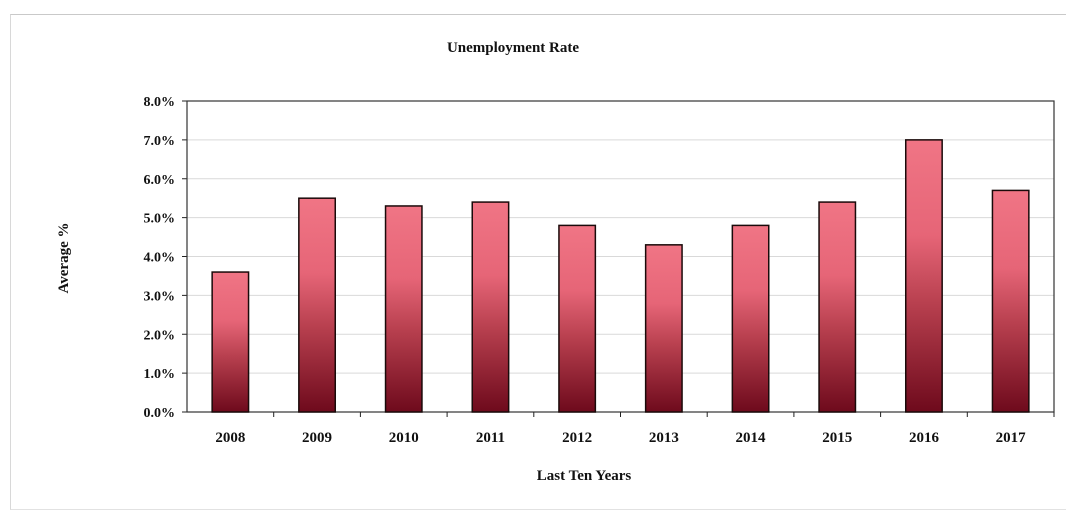 The width and height of the screenshot is (1072, 516). What do you see at coordinates (1010, 301) in the screenshot?
I see `bar-2017` at bounding box center [1010, 301].